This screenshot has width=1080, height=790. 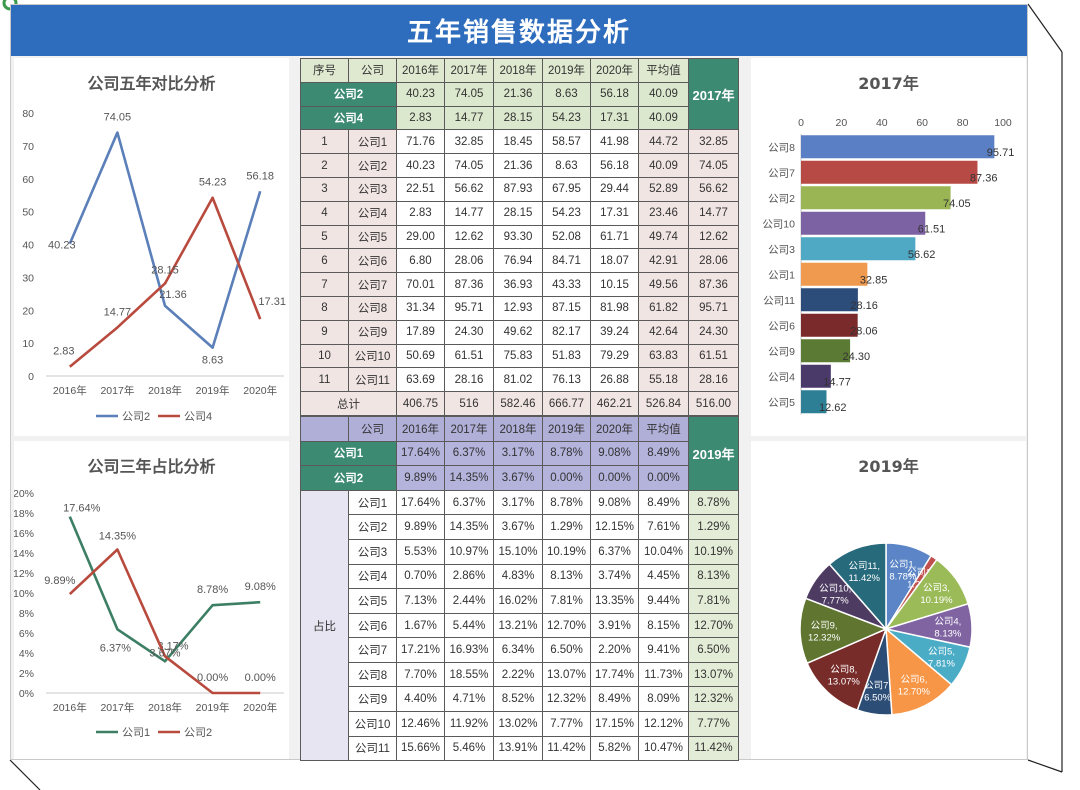 What do you see at coordinates (469, 332) in the screenshot?
I see `value-cell: 24.30` at bounding box center [469, 332].